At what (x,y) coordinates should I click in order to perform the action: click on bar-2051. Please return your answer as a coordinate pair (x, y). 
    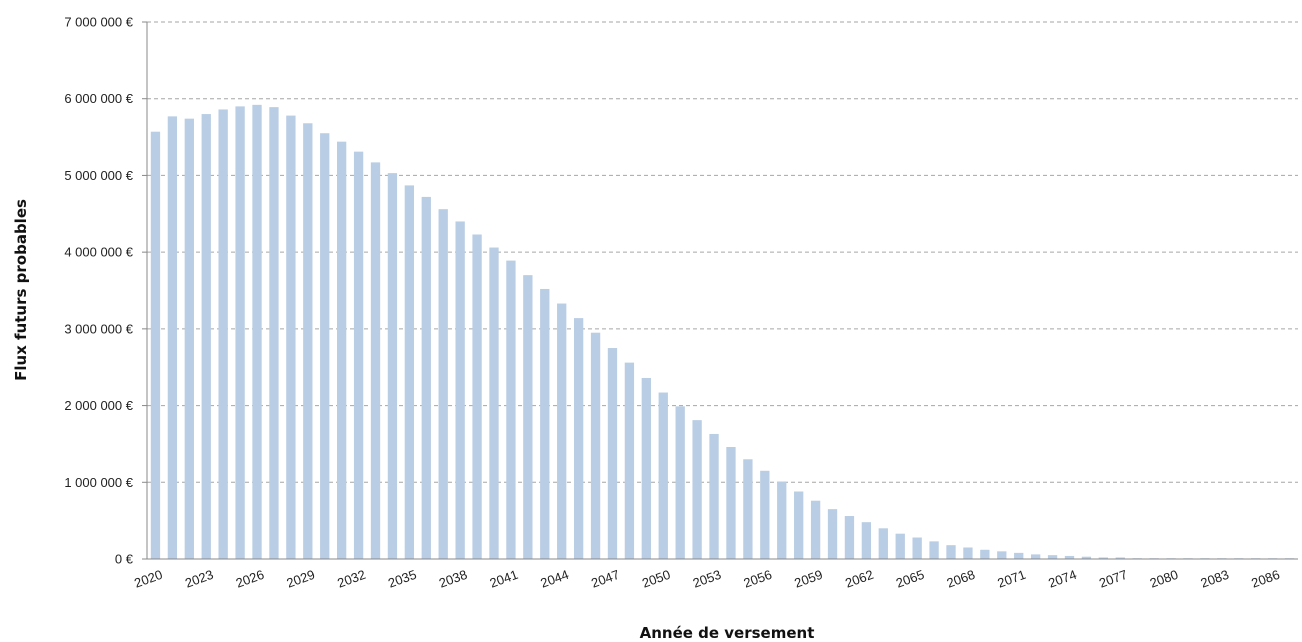
    Looking at the image, I should click on (680, 482).